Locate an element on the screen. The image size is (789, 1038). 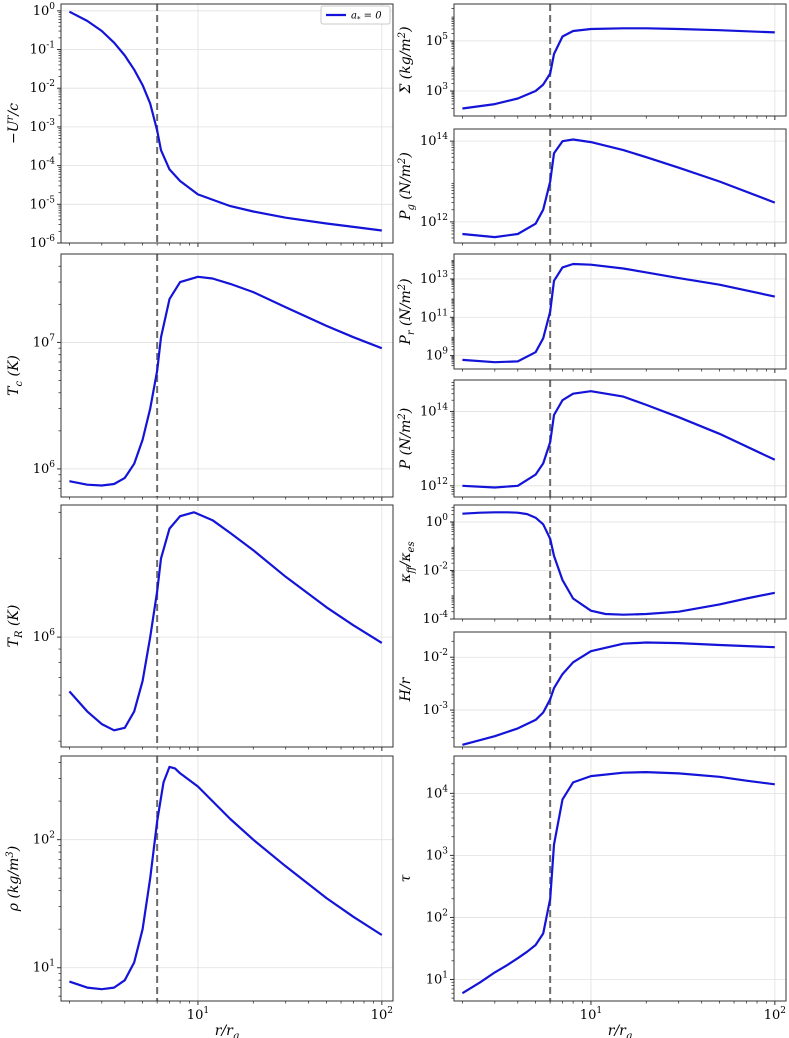
y-tick-label: 10⁻⁶ is located at coordinates (43, 242).